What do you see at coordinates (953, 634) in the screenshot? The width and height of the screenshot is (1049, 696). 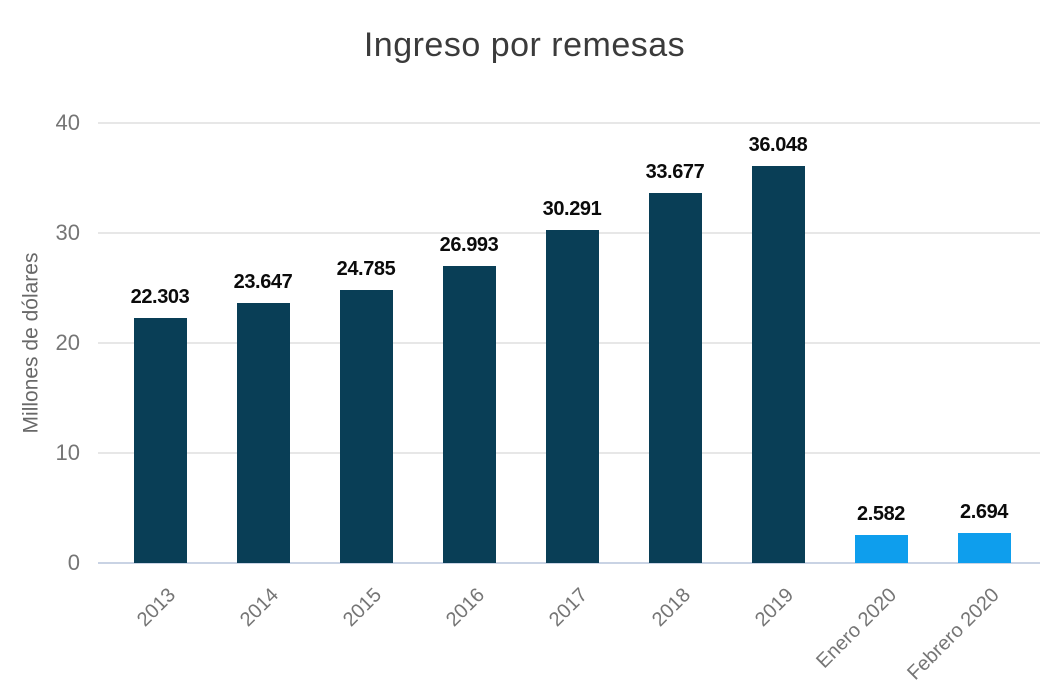 I see `x-tick-label-text: Febrero 2020` at bounding box center [953, 634].